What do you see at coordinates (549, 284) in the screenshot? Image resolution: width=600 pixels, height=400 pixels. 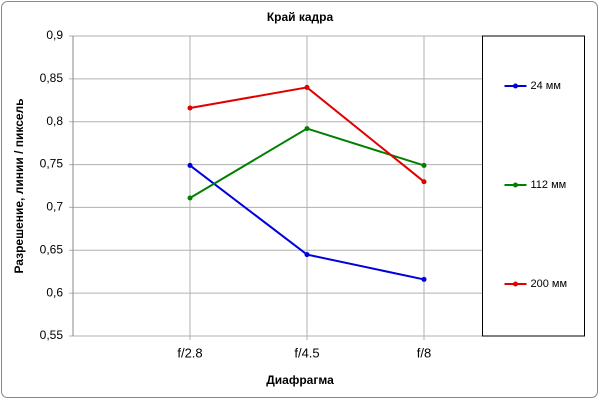 I see `legend-label: 200 мм` at bounding box center [549, 284].